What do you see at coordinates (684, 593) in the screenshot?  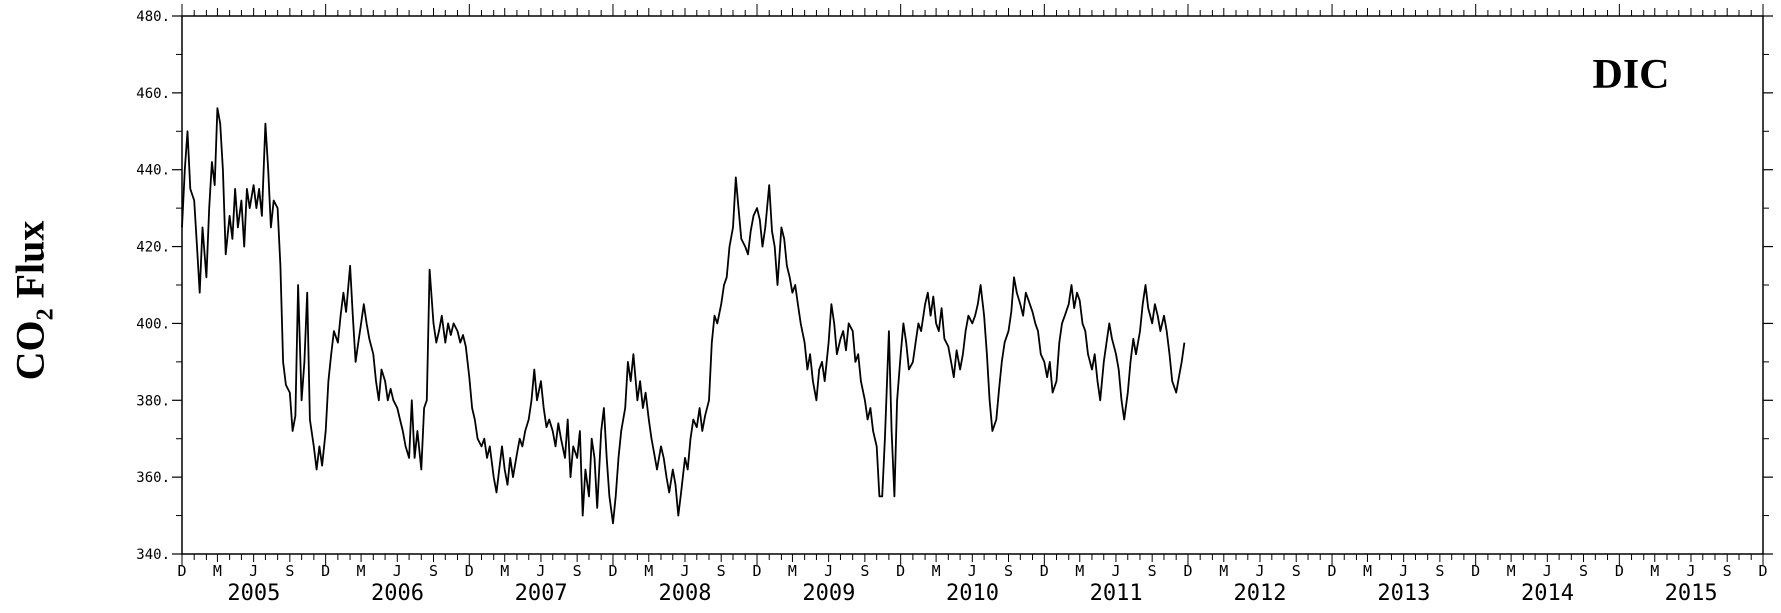 I see `x-year-label: 2008` at bounding box center [684, 593].